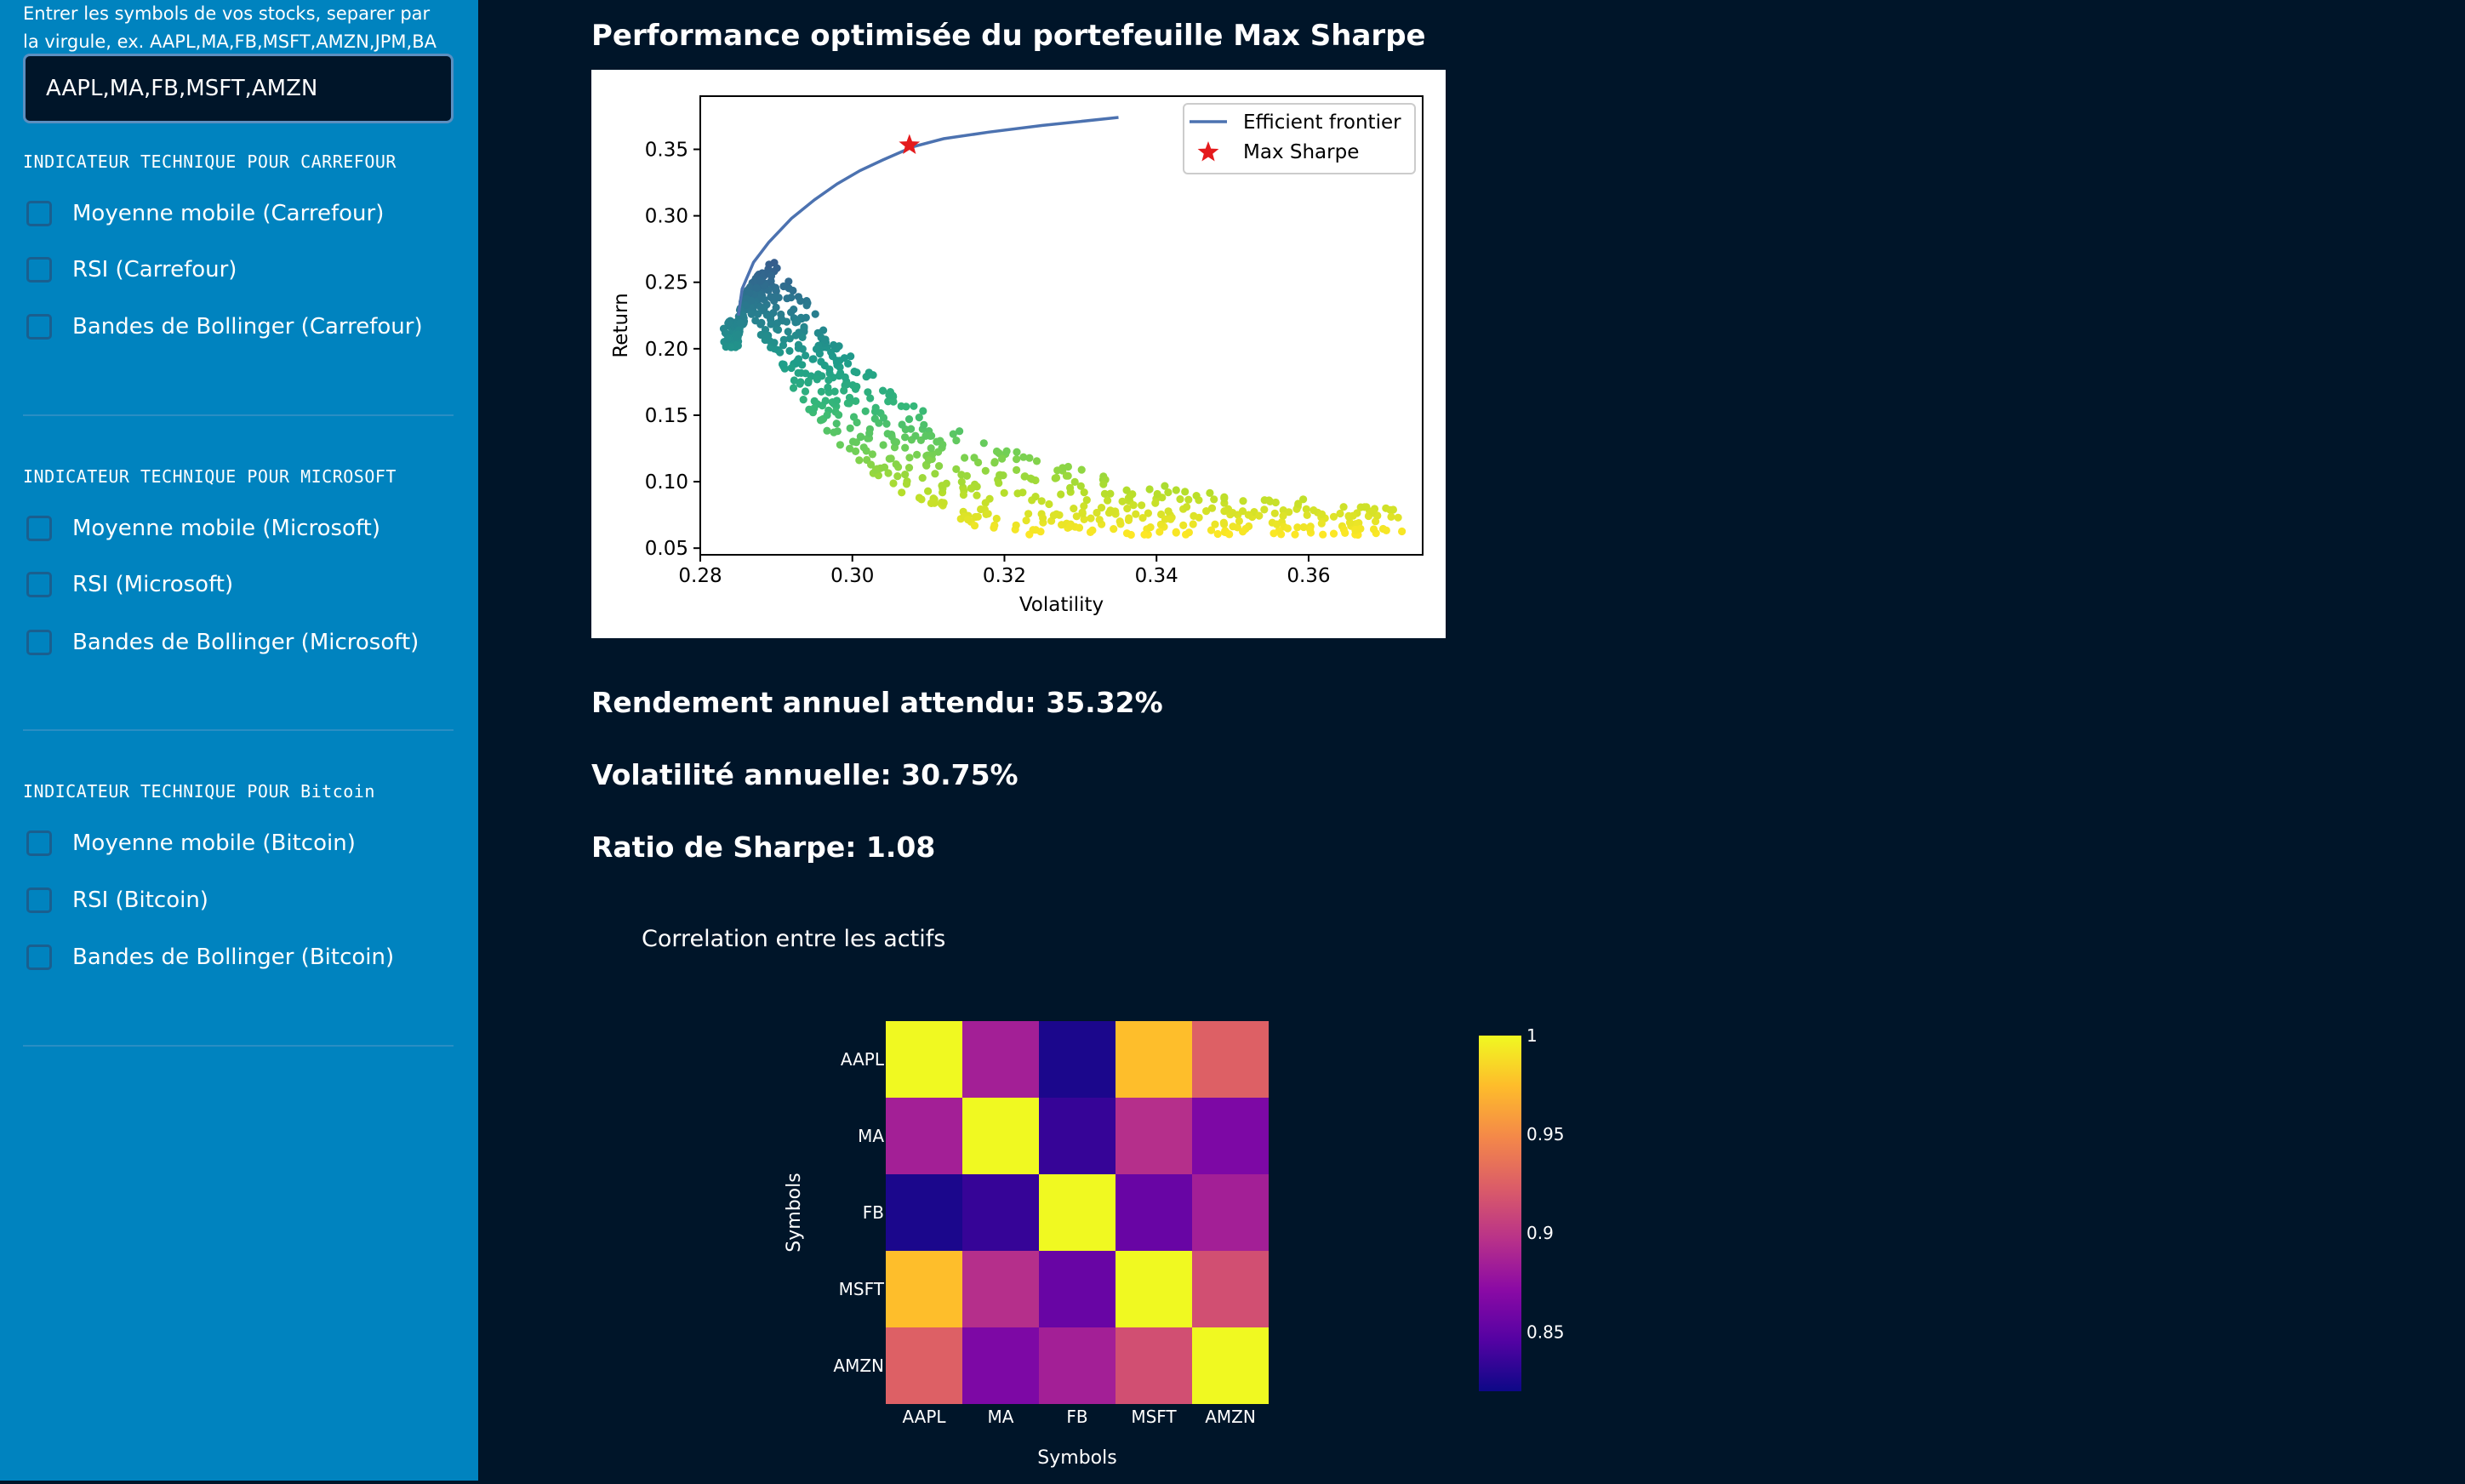 The height and width of the screenshot is (1484, 2465). I want to click on legend-star-swatch, so click(1208, 151).